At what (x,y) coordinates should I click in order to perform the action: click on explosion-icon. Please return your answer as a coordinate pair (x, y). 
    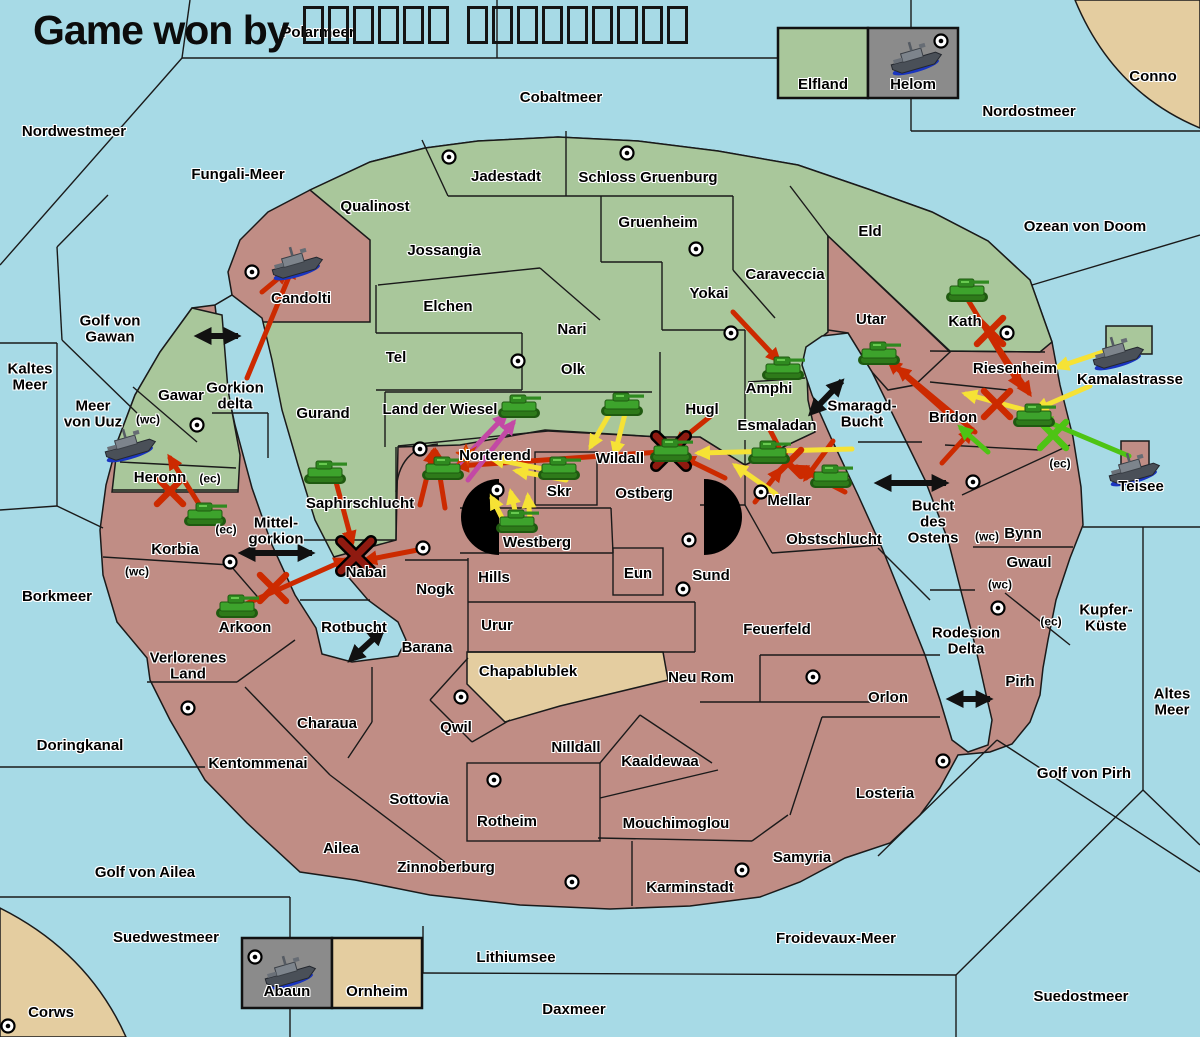
    Looking at the image, I should click on (467, 455).